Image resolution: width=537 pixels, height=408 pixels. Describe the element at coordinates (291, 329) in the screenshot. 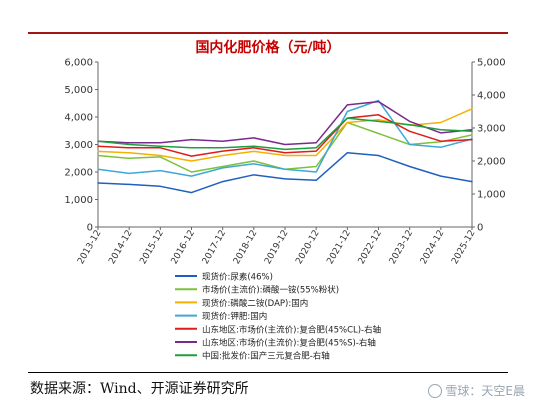

I see `legend-label: 山东地区:市场价(主流价):复合肥(45%CL)-右轴` at that location.